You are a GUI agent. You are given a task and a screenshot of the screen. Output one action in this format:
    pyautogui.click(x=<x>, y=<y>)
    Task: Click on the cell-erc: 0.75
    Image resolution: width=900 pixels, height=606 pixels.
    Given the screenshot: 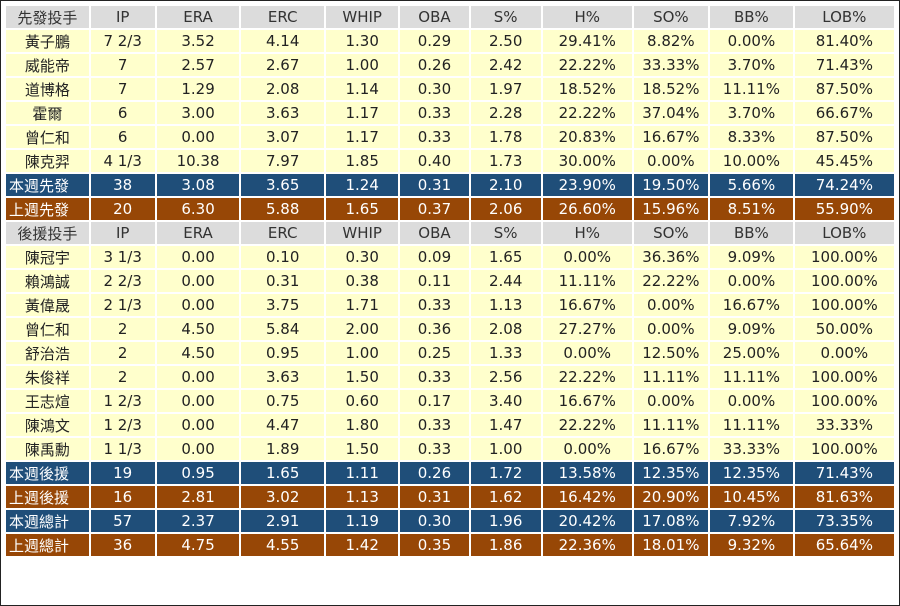 What is the action you would take?
    pyautogui.click(x=283, y=401)
    